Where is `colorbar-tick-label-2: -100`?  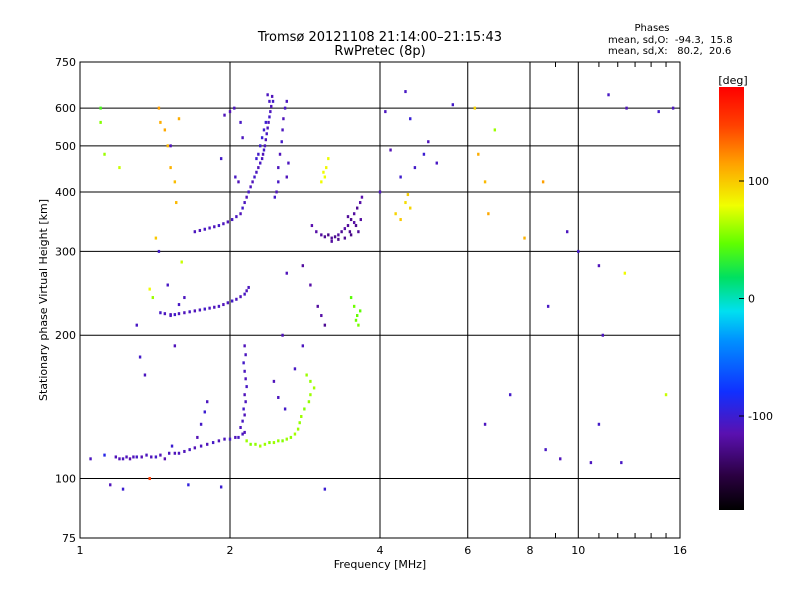 colorbar-tick-label-2: -100 is located at coordinates (760, 416).